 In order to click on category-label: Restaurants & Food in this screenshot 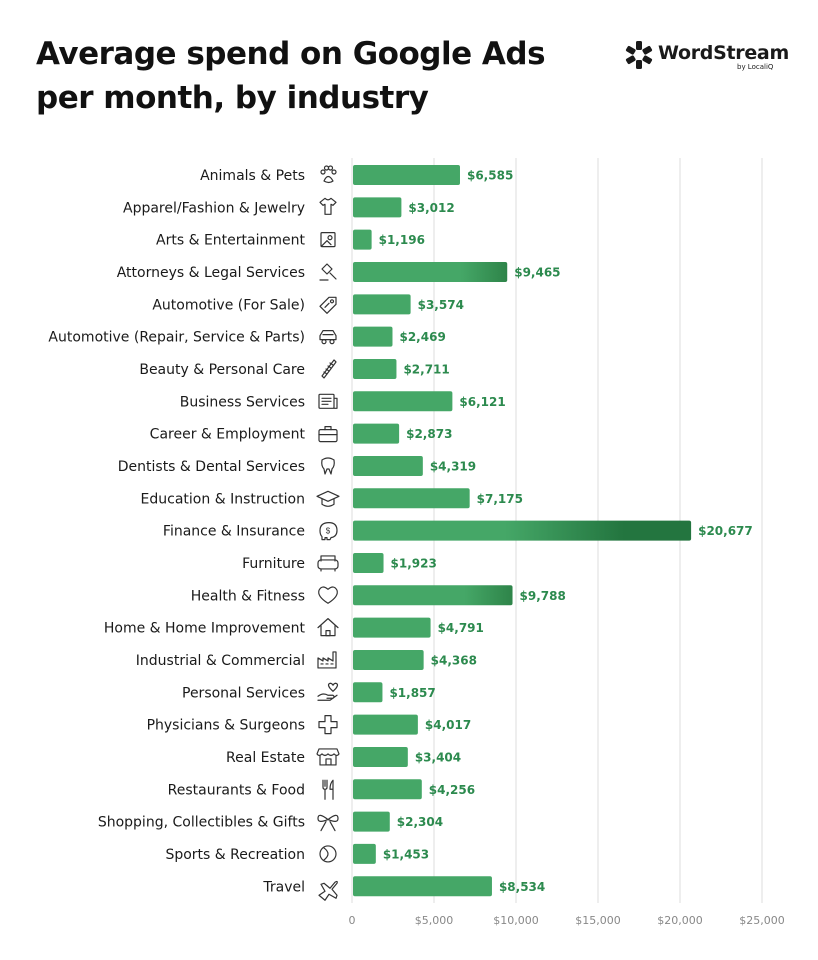, I will do `click(236, 790)`.